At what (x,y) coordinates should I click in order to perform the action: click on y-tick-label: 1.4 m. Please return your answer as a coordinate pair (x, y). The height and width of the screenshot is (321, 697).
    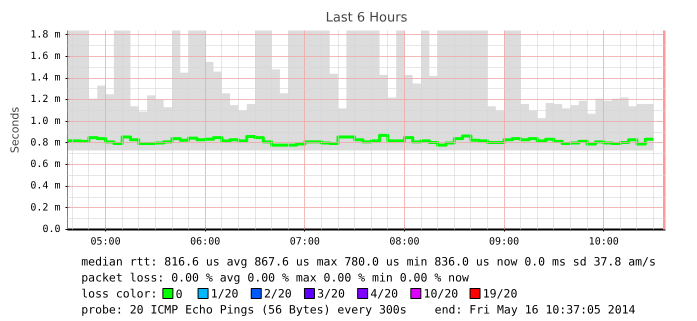
    Looking at the image, I should click on (45, 78).